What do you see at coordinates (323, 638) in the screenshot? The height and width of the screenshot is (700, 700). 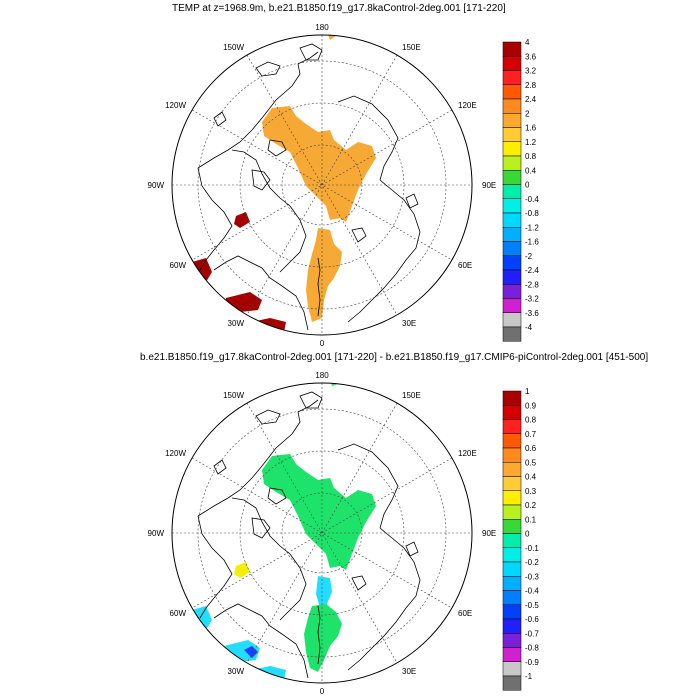 I see `bottom-region-atlantic-strip` at bounding box center [323, 638].